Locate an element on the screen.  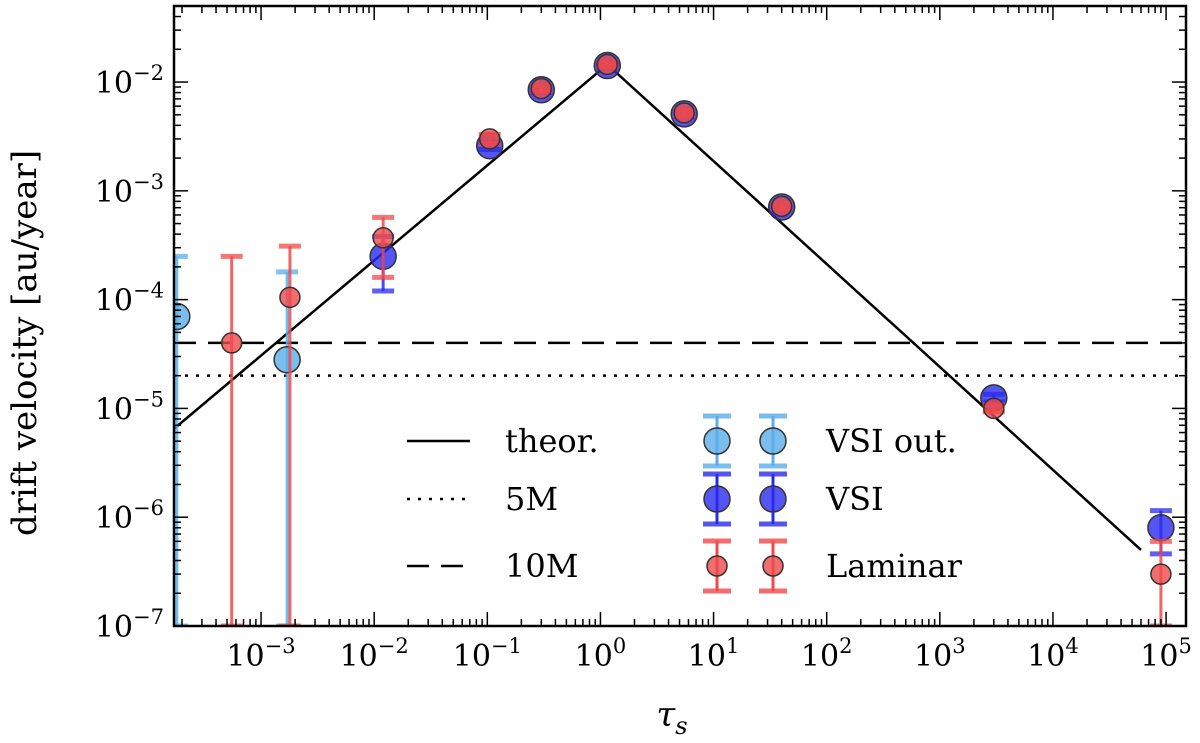
legend-label: VSI is located at coordinates (854, 499).